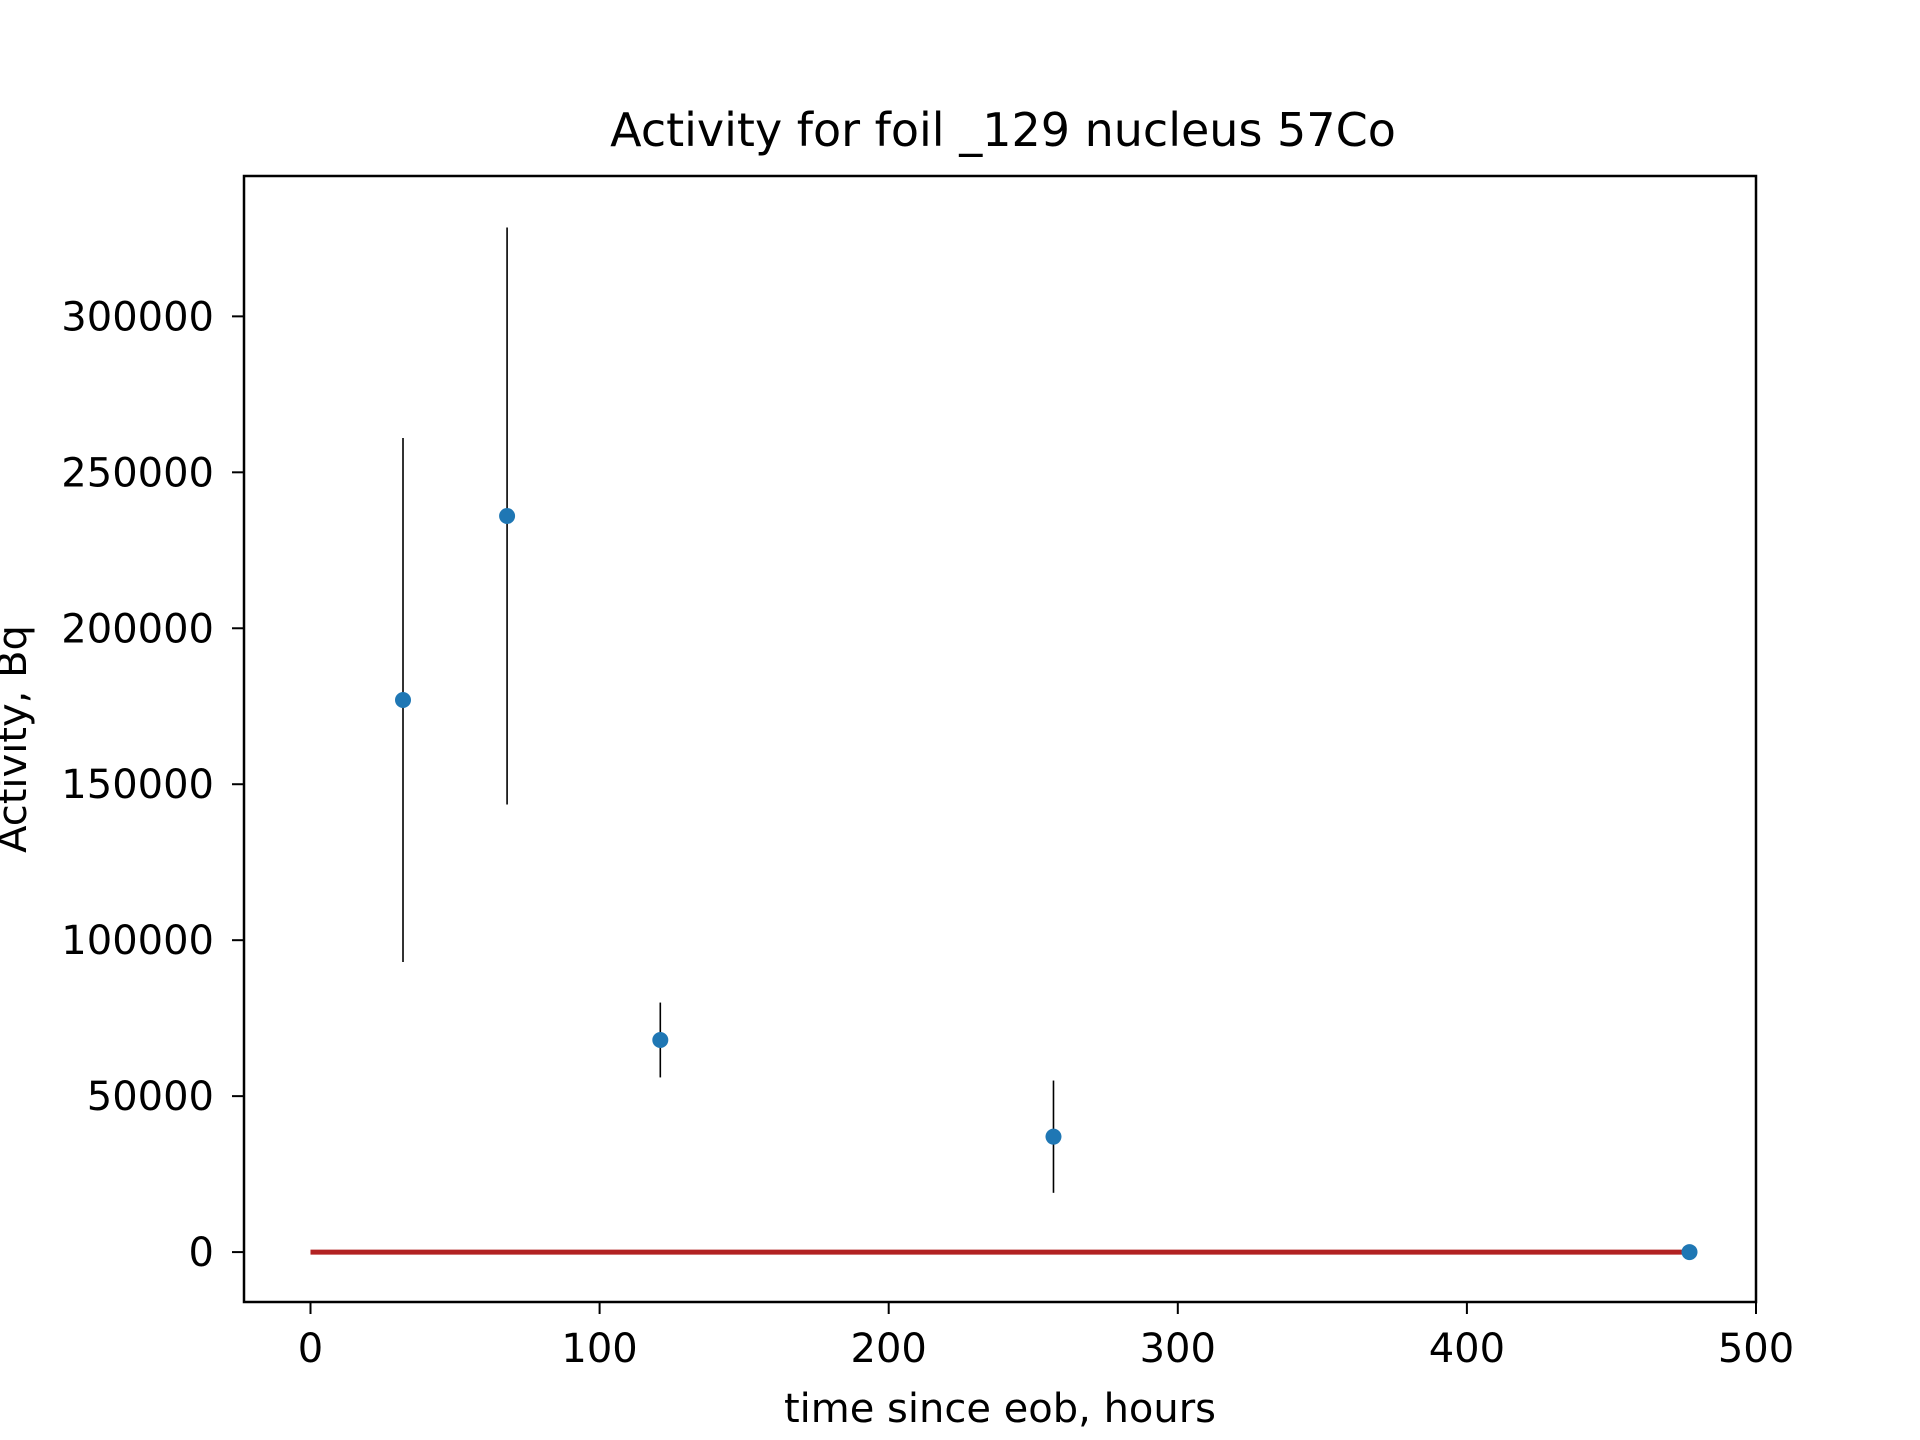 This screenshot has width=1920, height=1440. What do you see at coordinates (1178, 1349) in the screenshot?
I see `x-tick-label: 300` at bounding box center [1178, 1349].